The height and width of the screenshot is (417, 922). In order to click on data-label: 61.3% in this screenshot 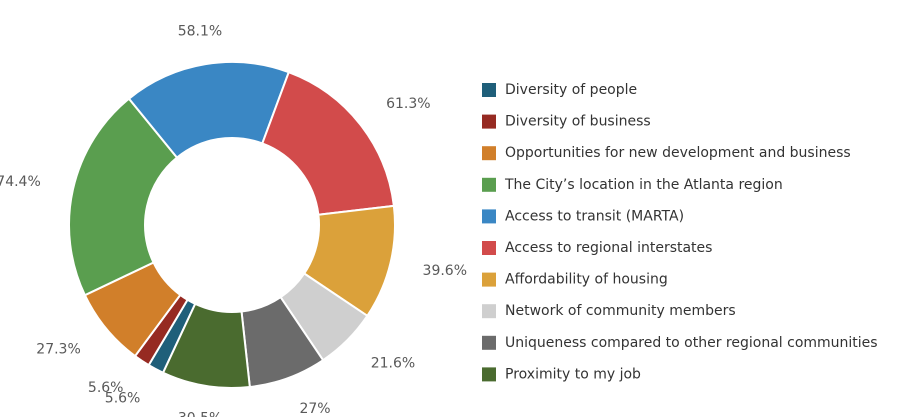, I will do `click(408, 104)`.